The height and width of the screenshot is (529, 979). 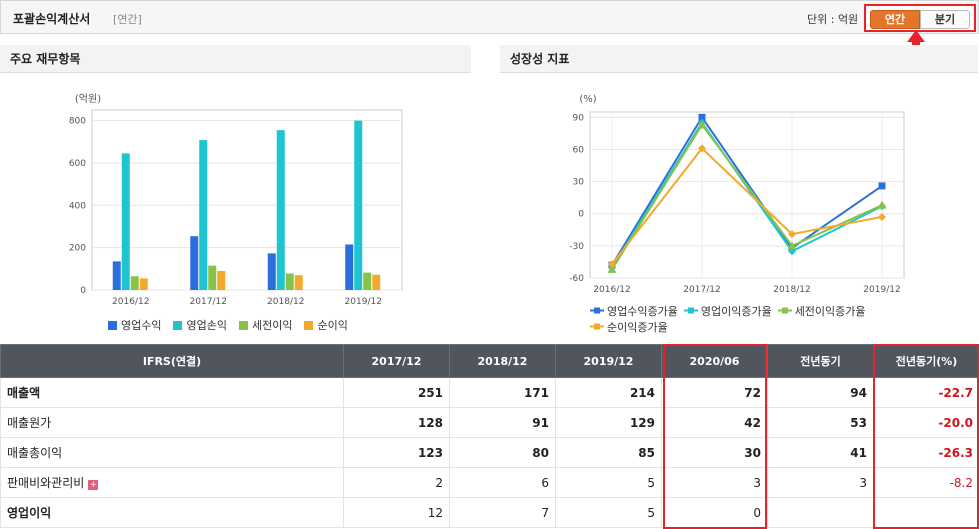 What do you see at coordinates (642, 311) in the screenshot?
I see `legend-label: 영업수익증가율` at bounding box center [642, 311].